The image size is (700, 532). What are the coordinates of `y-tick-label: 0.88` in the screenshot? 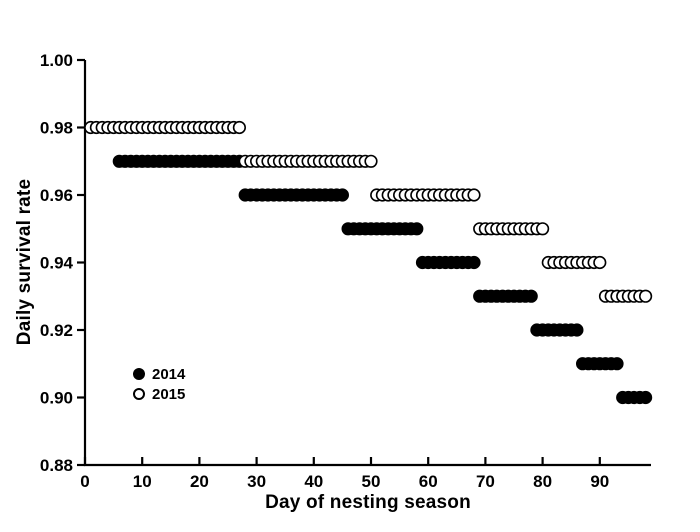 It's located at (56, 465).